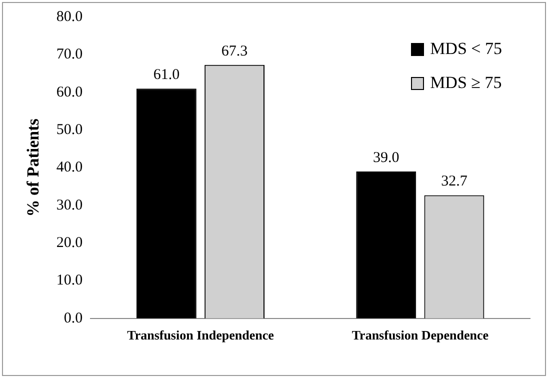  I want to click on data-label: 61.0, so click(166, 75).